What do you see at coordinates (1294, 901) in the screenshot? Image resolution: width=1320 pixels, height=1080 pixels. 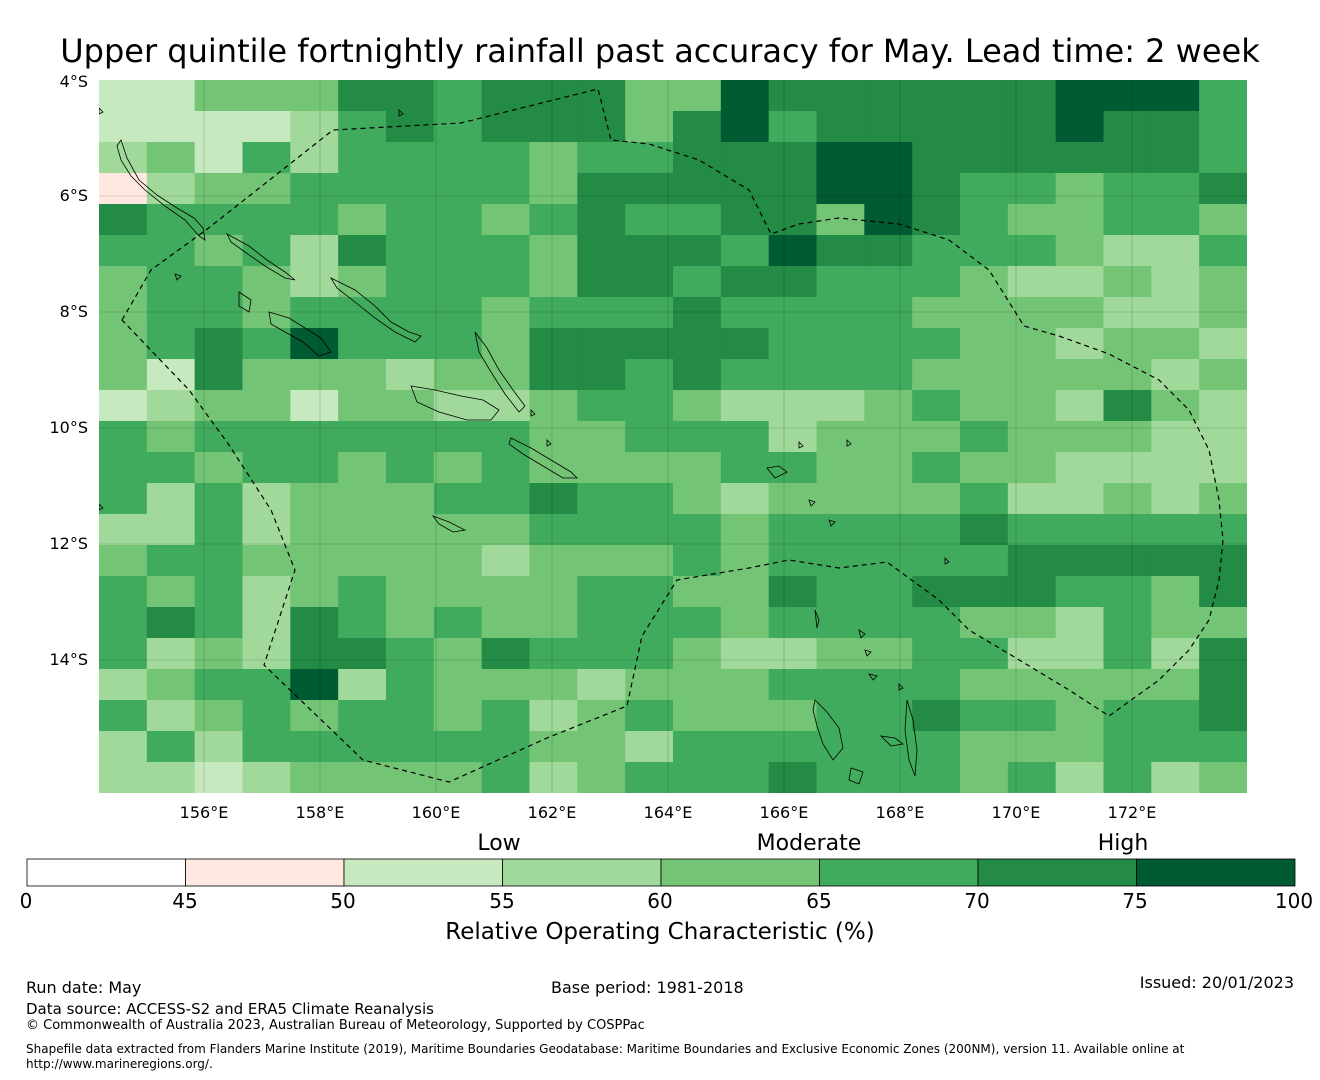 I see `legend-tick-100: 100` at bounding box center [1294, 901].